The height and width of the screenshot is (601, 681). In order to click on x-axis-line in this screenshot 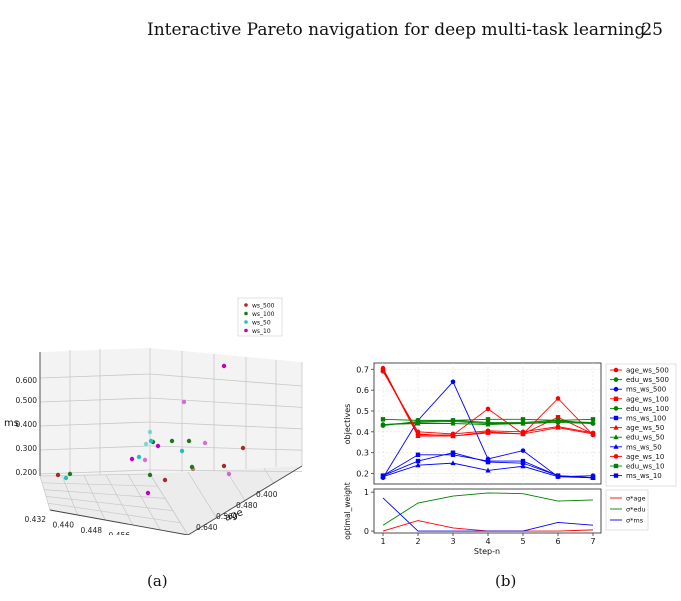, I will do `click(119, 522)`.